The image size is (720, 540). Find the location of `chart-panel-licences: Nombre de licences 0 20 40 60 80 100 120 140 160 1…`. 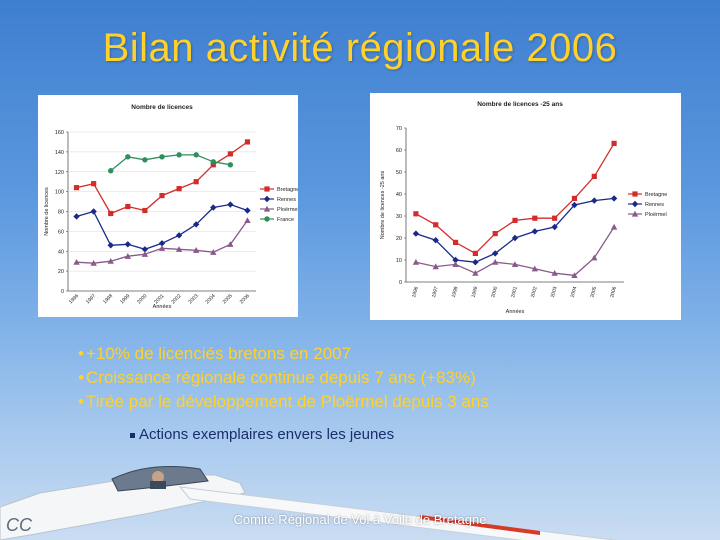

chart-panel-licences: Nombre de licences 0 20 40 60 80 100 120 140 160 1… is located at coordinates (168, 206).